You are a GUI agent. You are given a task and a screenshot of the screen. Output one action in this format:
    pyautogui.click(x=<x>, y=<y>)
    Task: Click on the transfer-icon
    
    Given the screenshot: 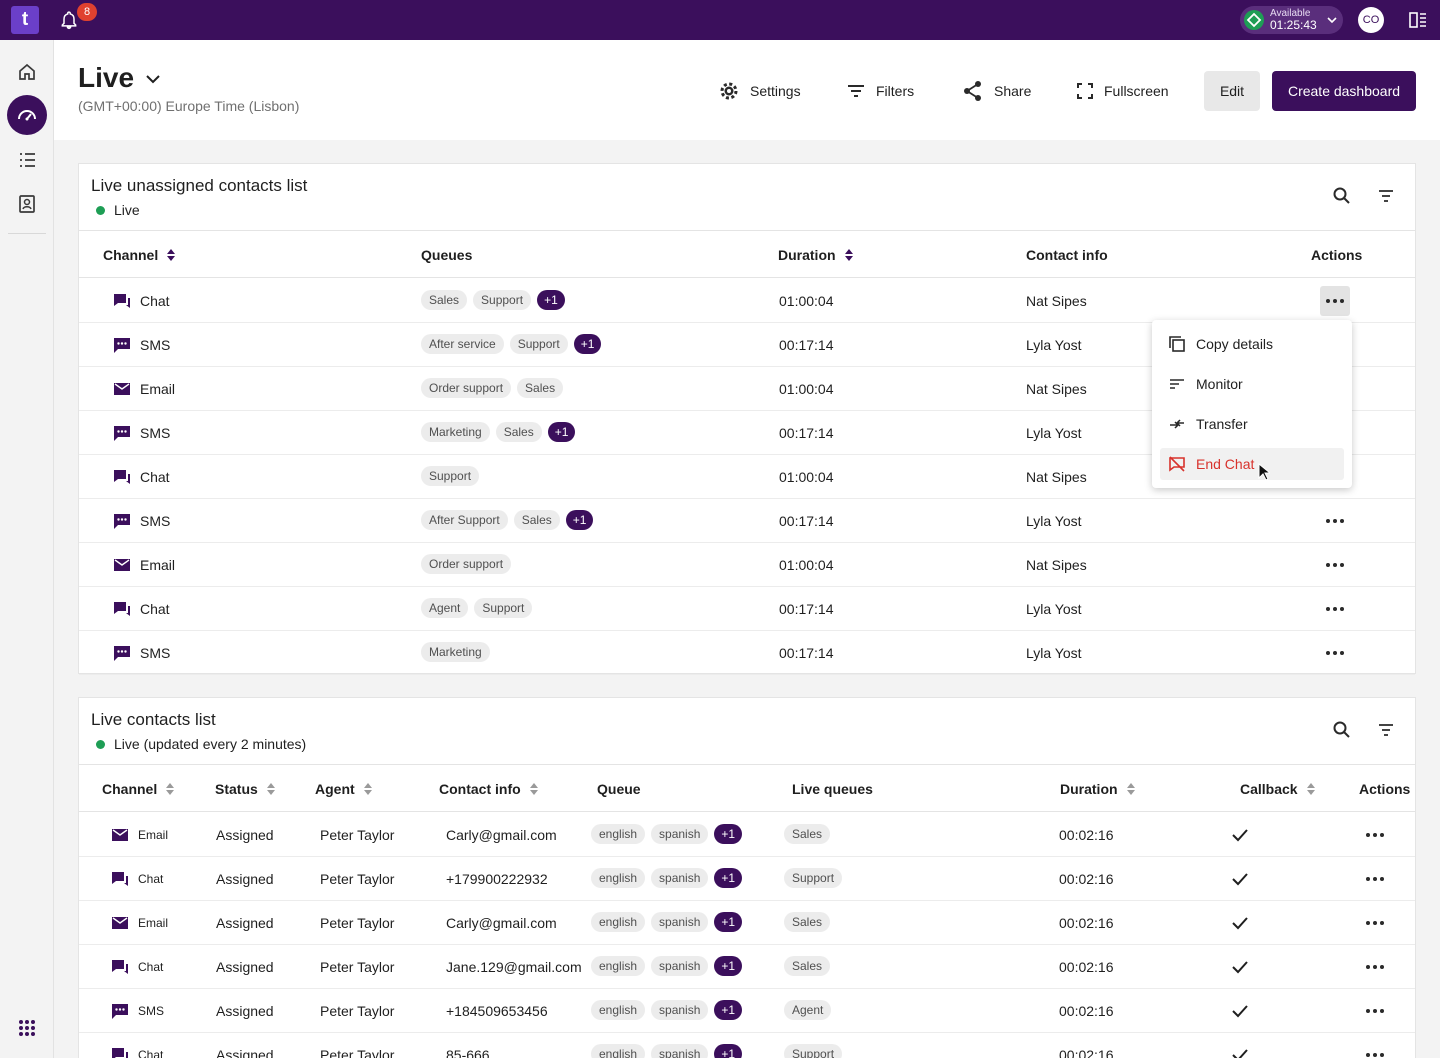 What is the action you would take?
    pyautogui.click(x=1177, y=424)
    